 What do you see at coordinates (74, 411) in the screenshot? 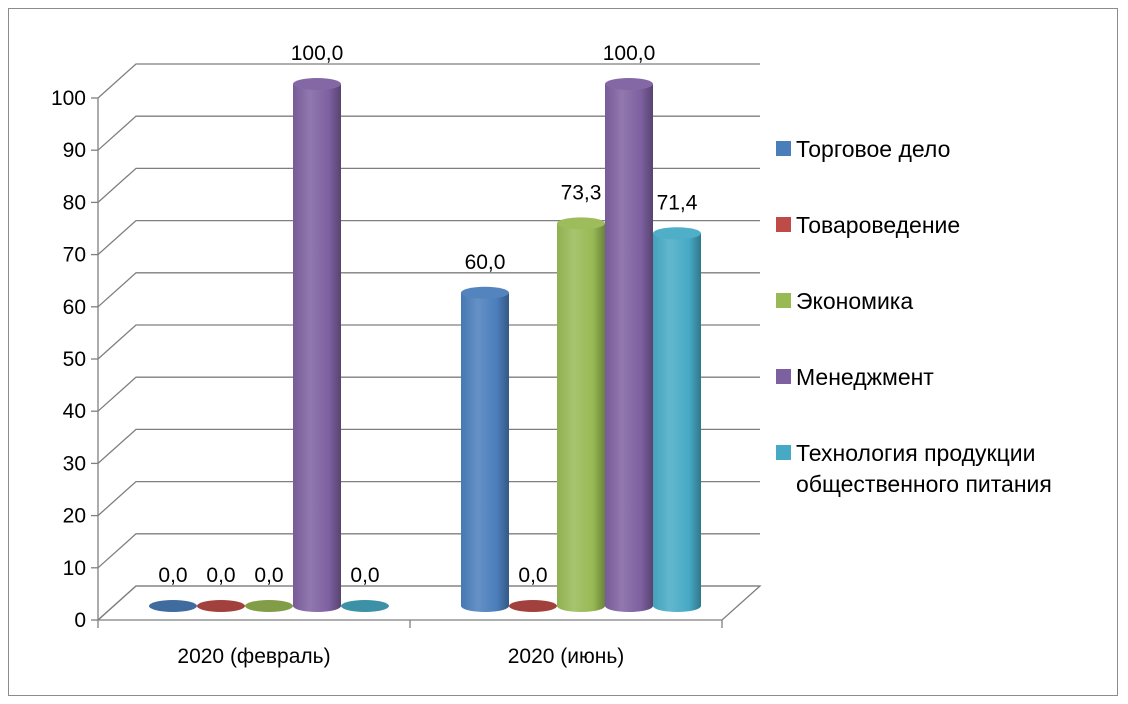
I see `y-tick-label: 40` at bounding box center [74, 411].